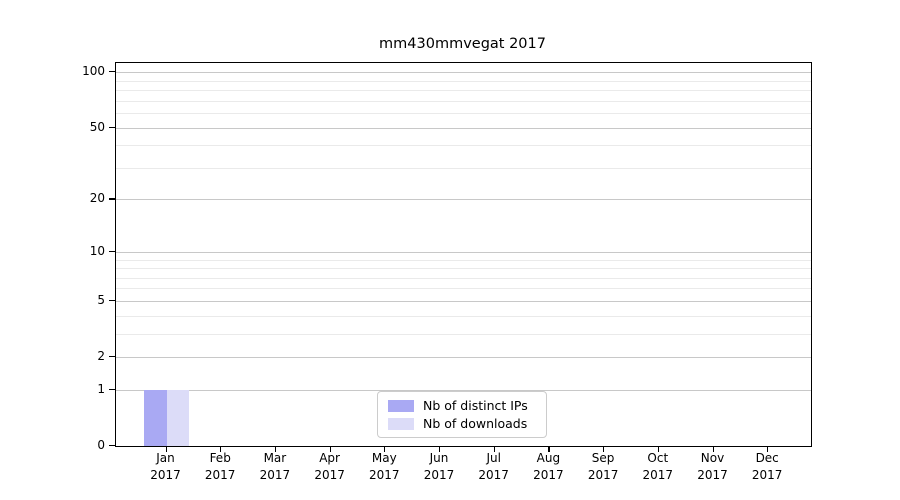 Image resolution: width=900 pixels, height=500 pixels. Describe the element at coordinates (101, 388) in the screenshot. I see `y-tick-label: 1` at that location.